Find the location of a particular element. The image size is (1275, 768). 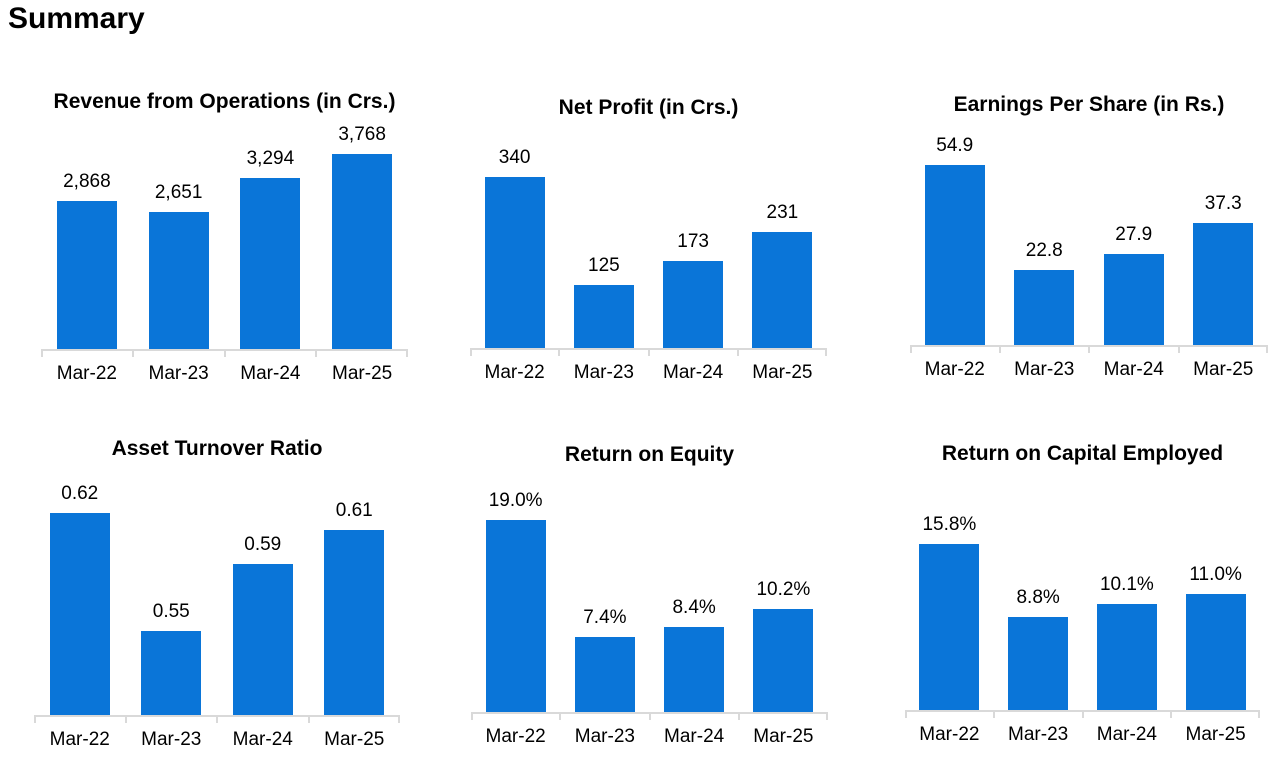

category-cell: 0.59 Mar-24 is located at coordinates (263, 606).